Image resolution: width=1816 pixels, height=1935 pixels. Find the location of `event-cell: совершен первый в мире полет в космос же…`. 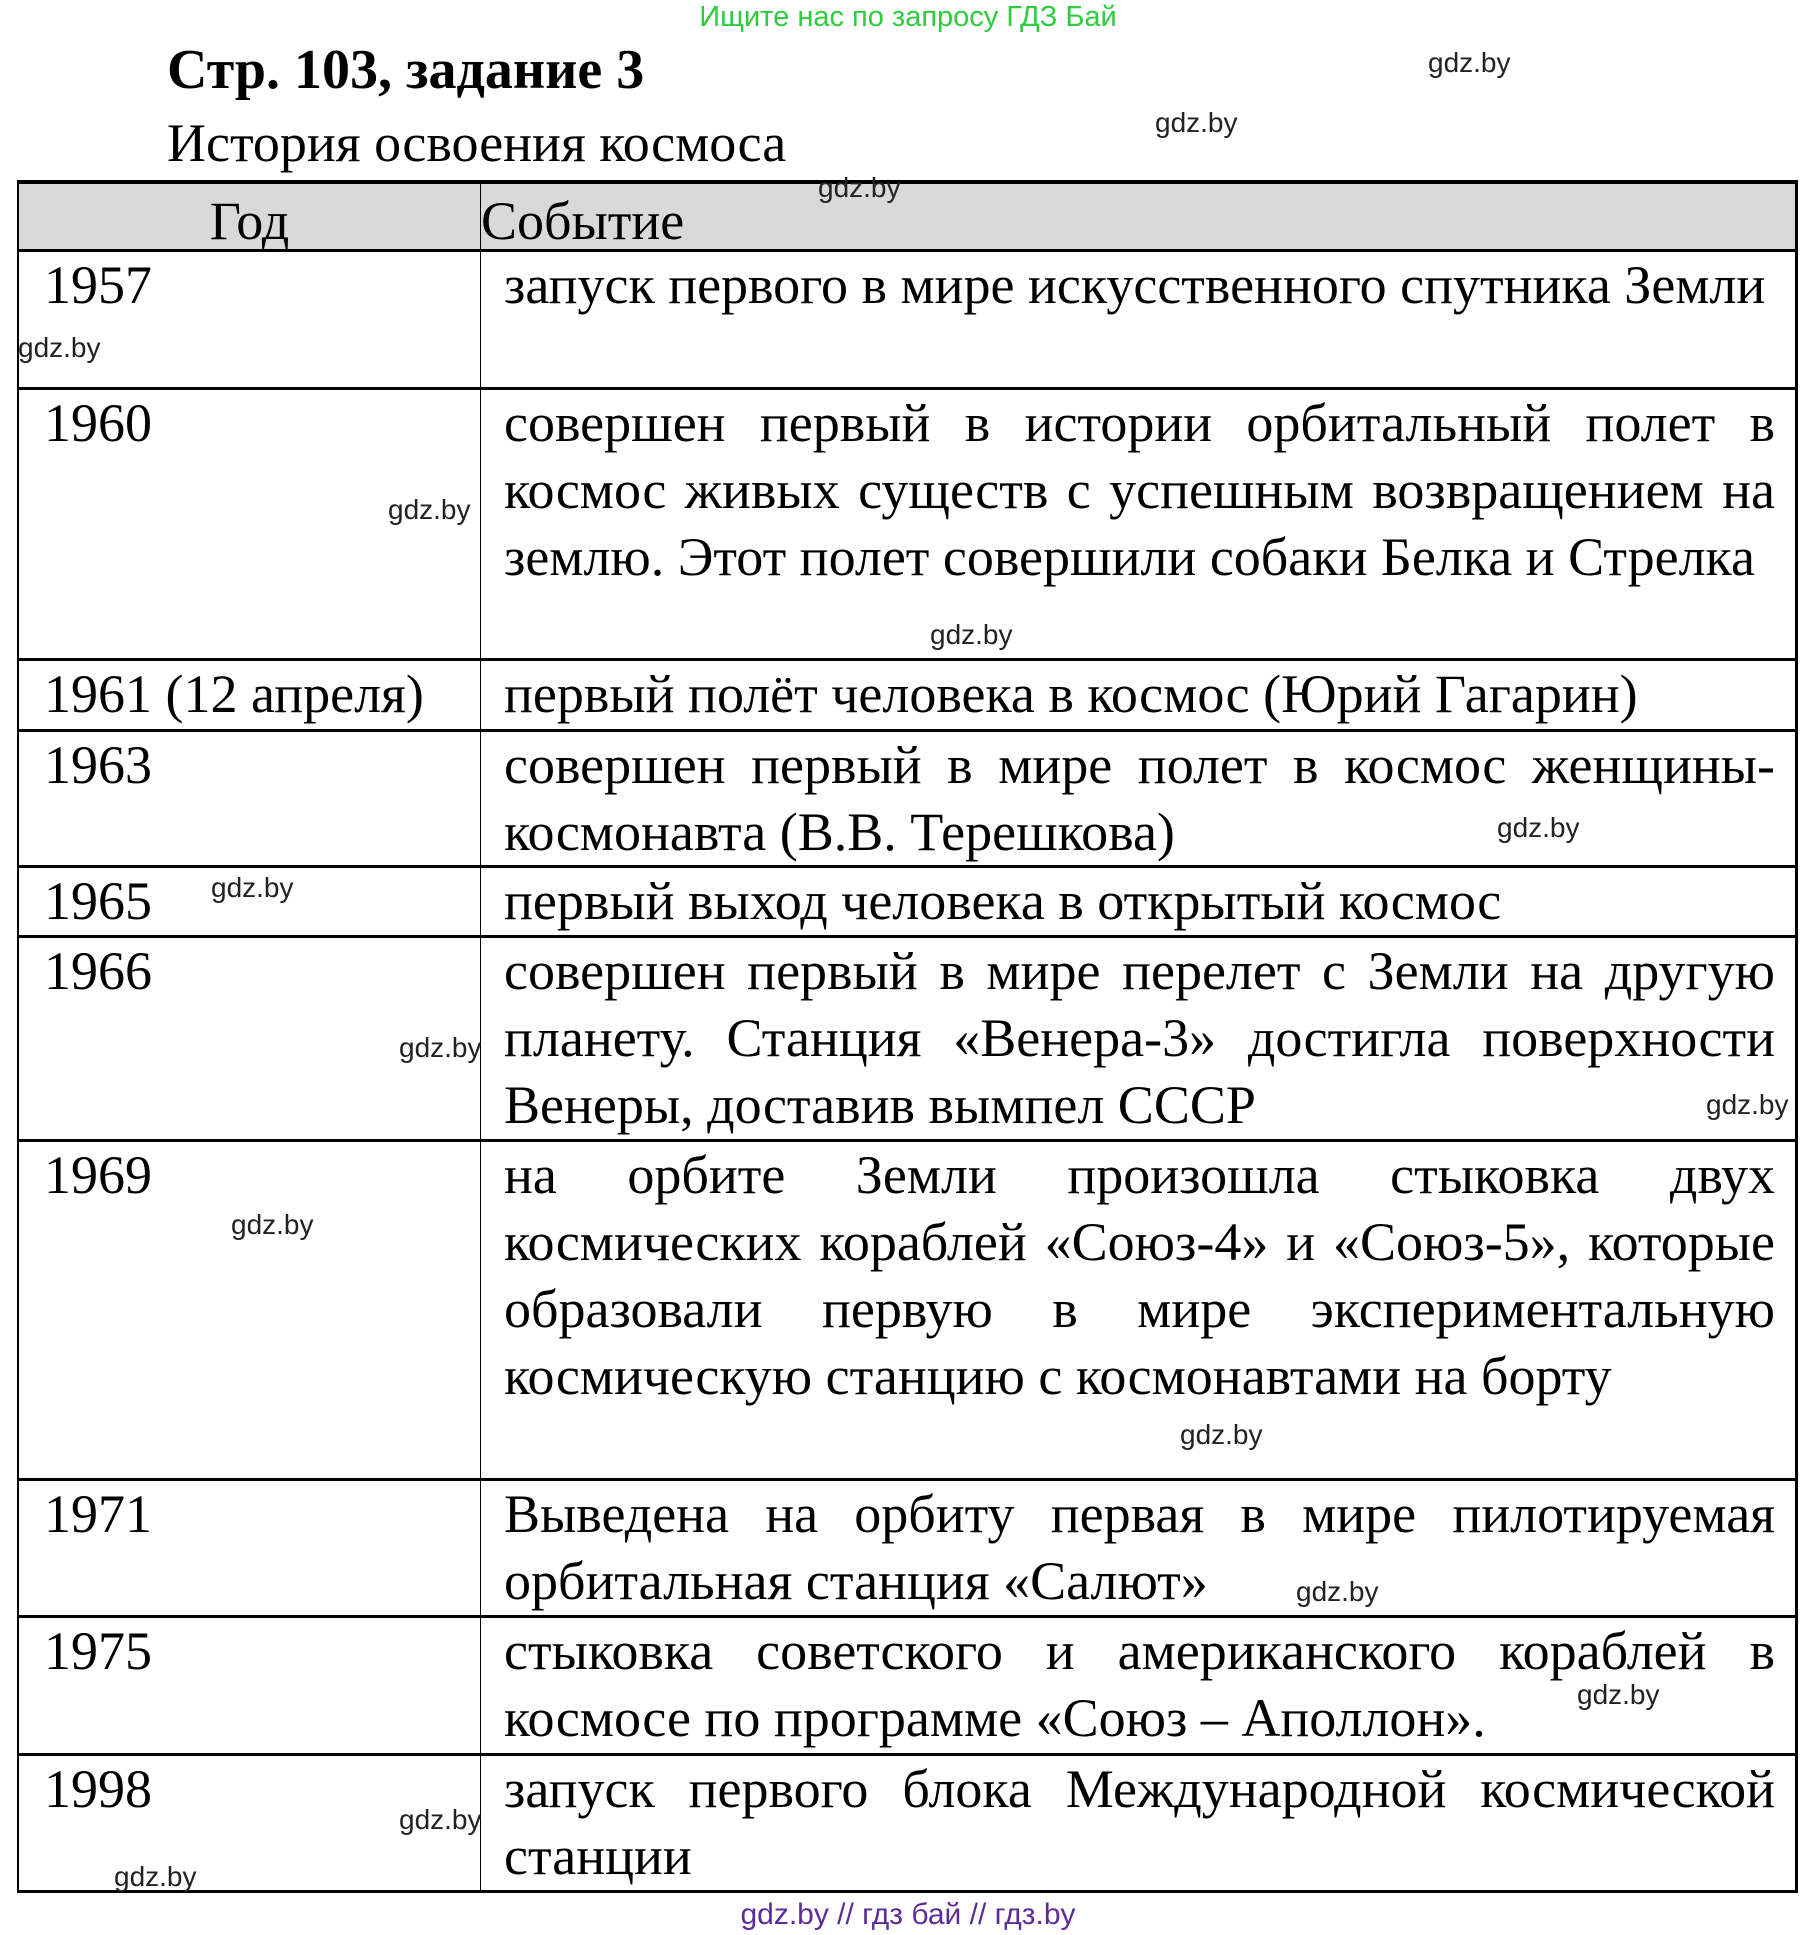

event-cell: совершен первый в мире полет в космос же… is located at coordinates (1139, 798).